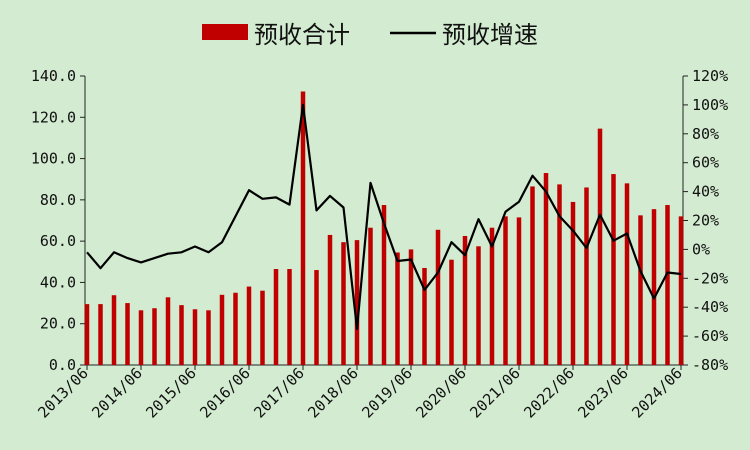 This screenshot has height=450, width=750. I want to click on x-tick-label: 2023/06, so click(602, 392).